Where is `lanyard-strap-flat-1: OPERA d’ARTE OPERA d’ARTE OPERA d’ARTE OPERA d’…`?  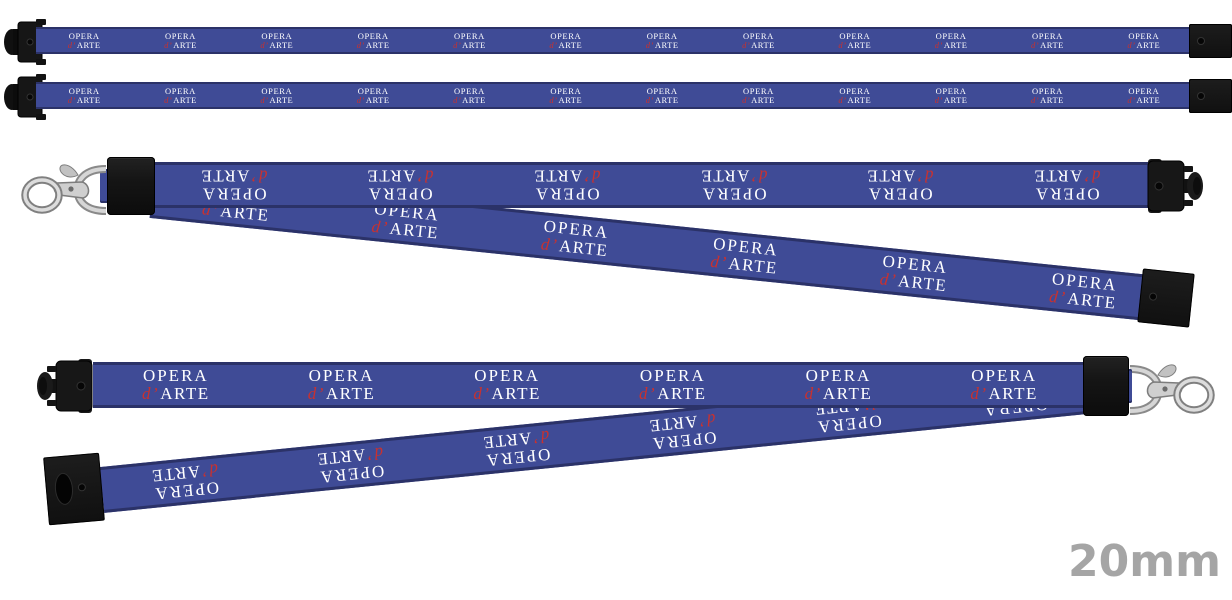
lanyard-strap-flat-1: OPERA d’ARTE OPERA d’ARTE OPERA d’ARTE OPERA d’… is located at coordinates (614, 40).